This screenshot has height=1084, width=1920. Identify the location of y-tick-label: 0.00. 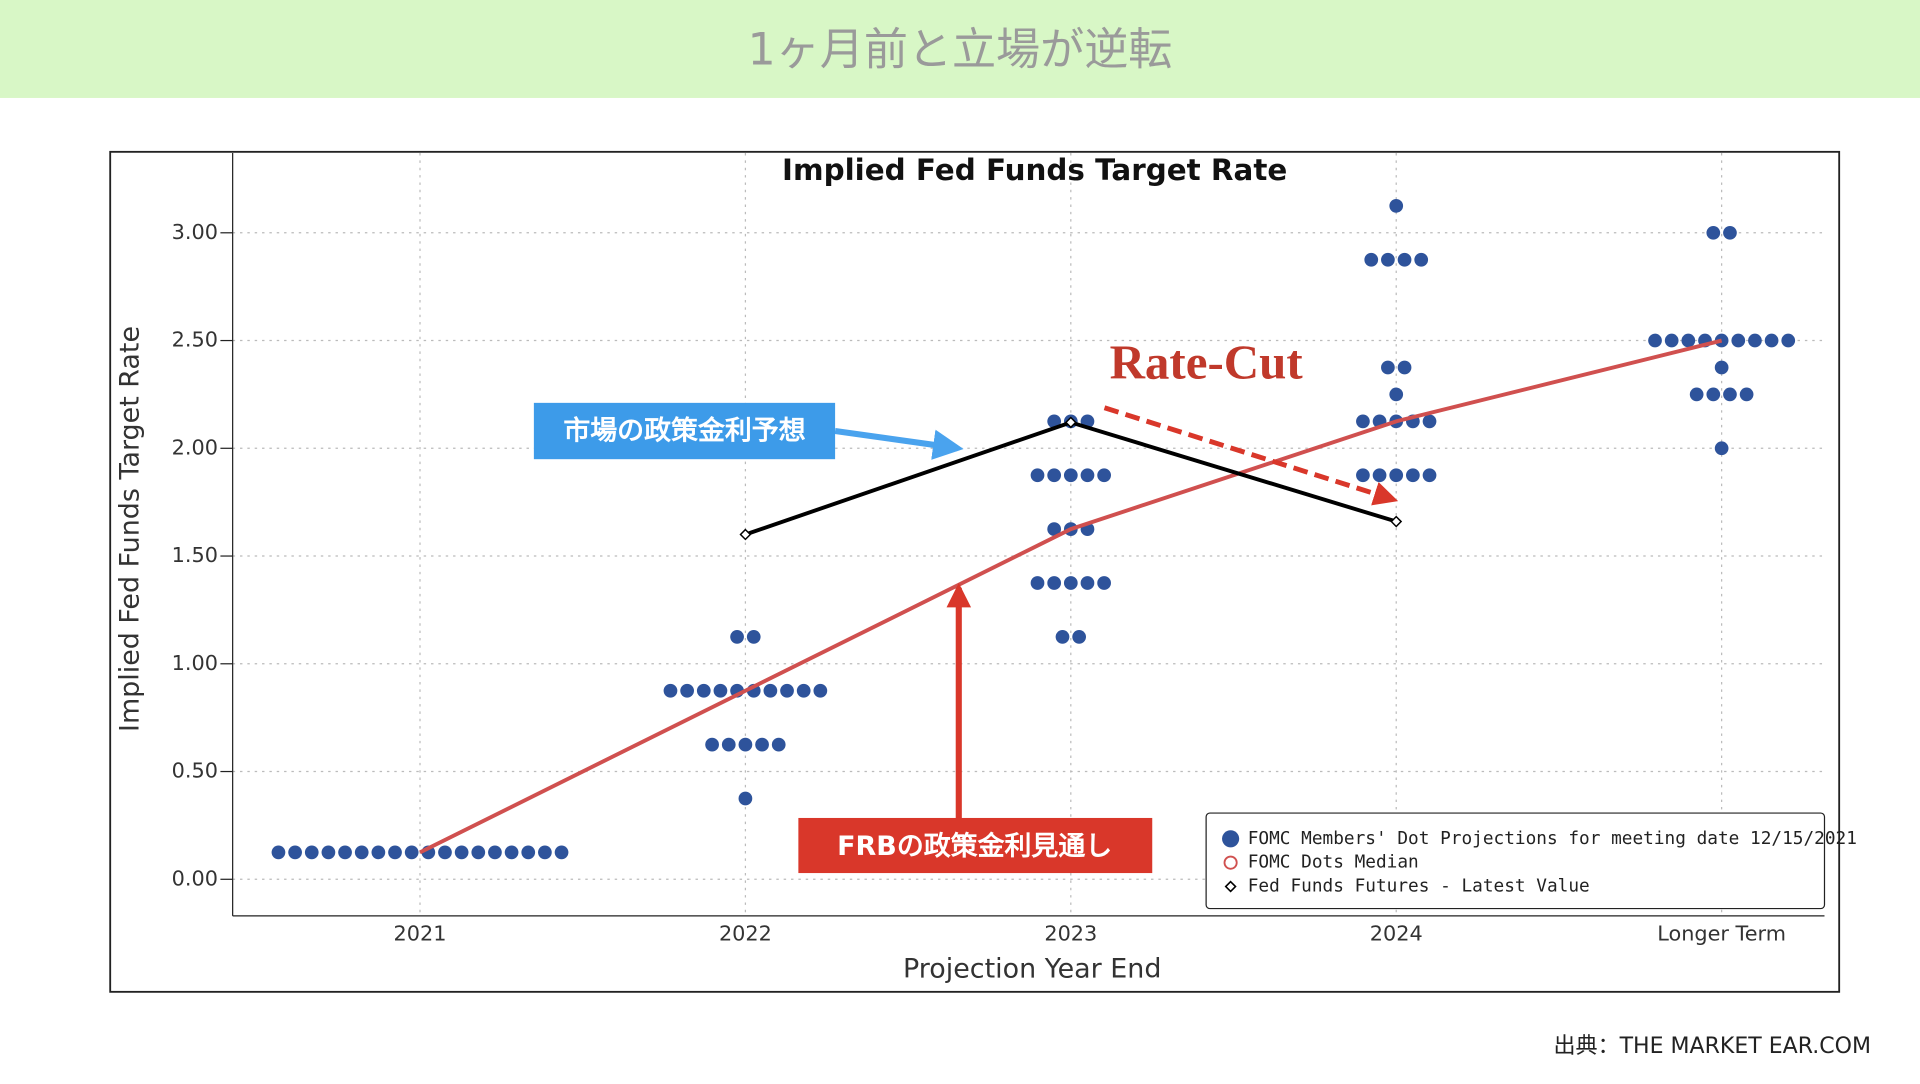
(195, 878).